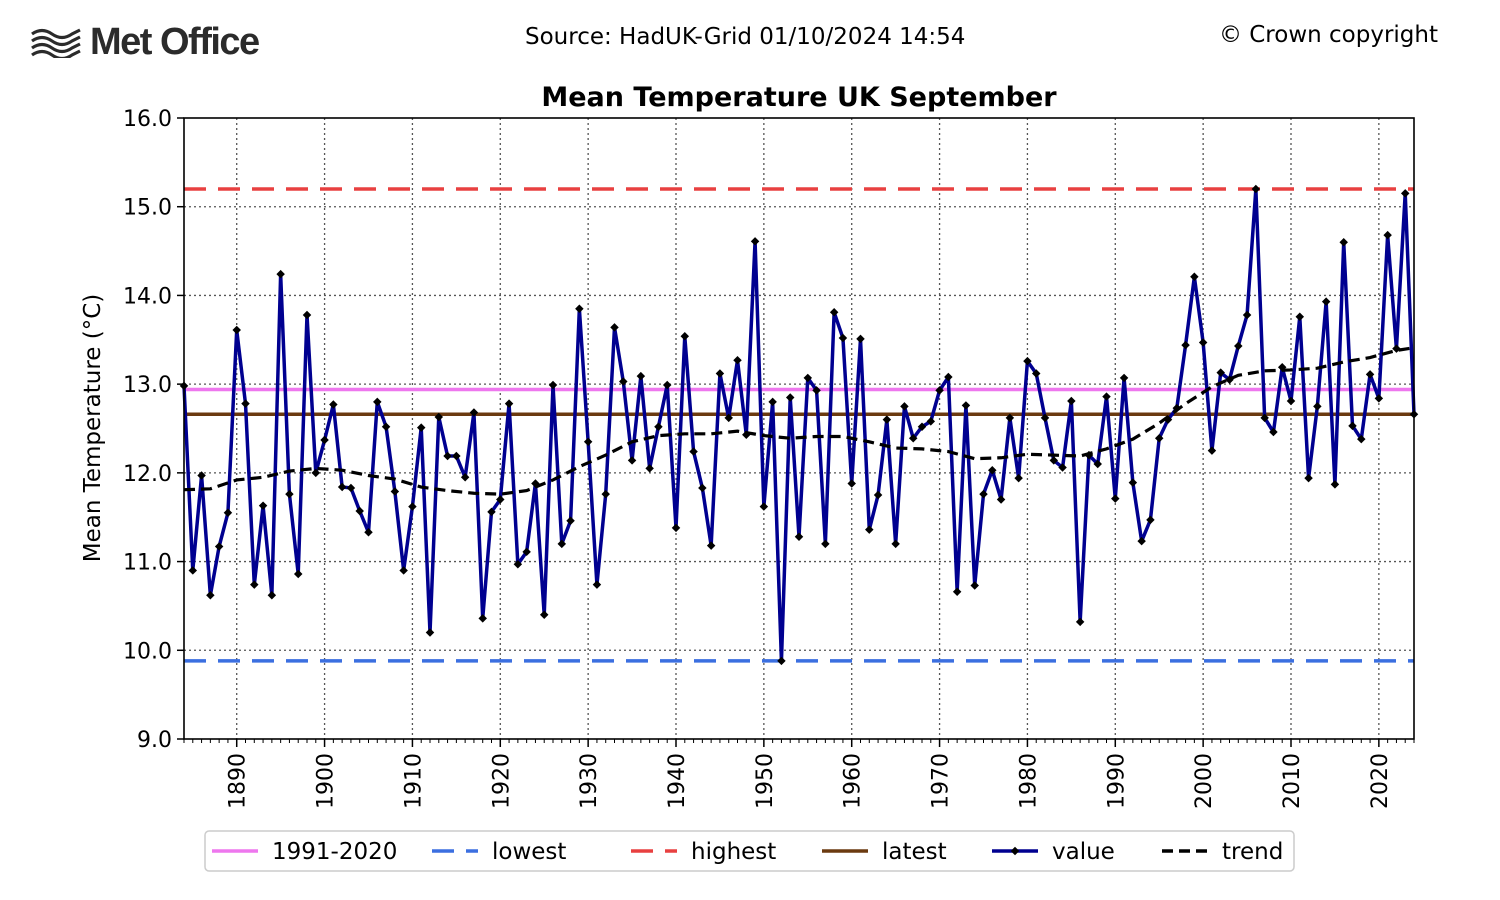 Image resolution: width=1500 pixels, height=900 pixels. I want to click on x-tick-label: 1960, so click(853, 781).